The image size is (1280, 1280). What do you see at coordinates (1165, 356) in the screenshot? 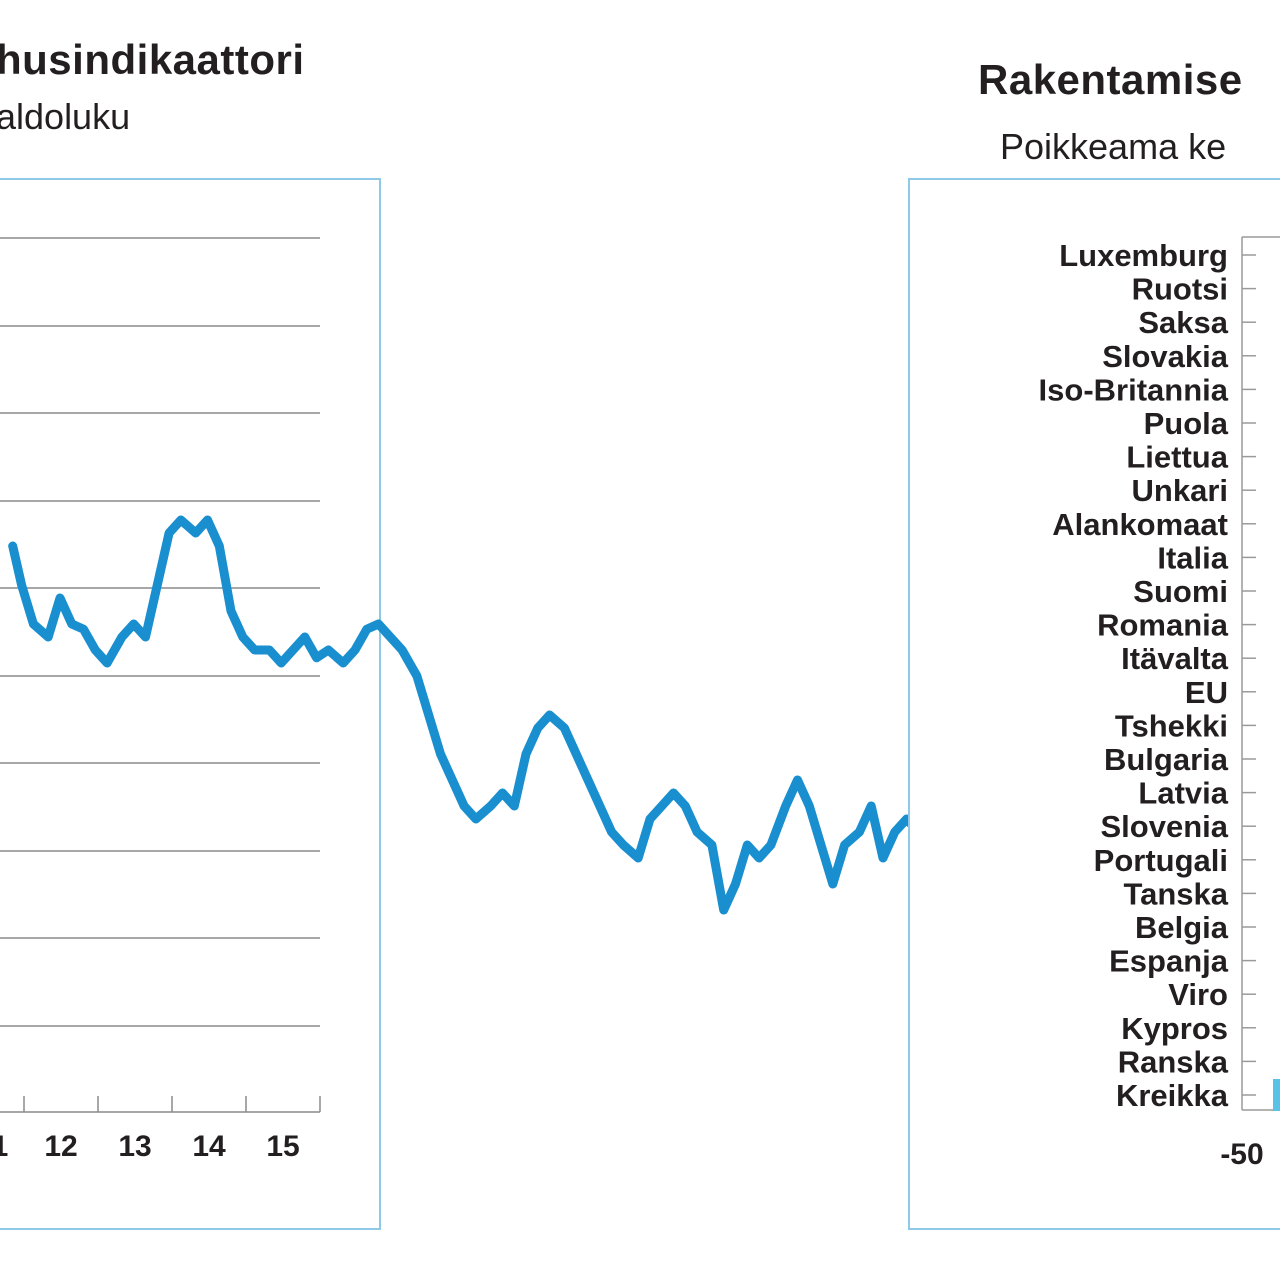
I see `category-label: Slovakia` at bounding box center [1165, 356].